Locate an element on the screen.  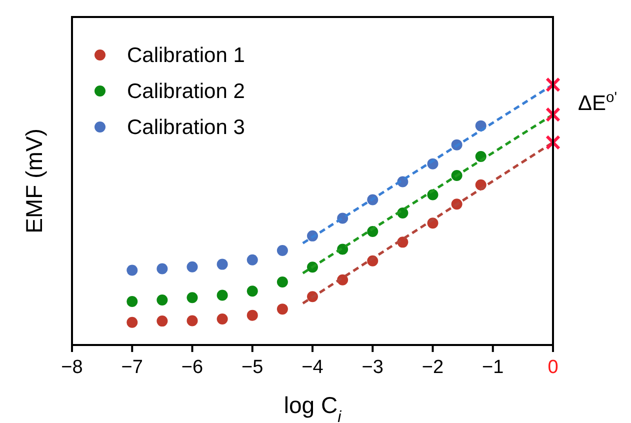
x-tick-label: −2 is located at coordinates (433, 367).